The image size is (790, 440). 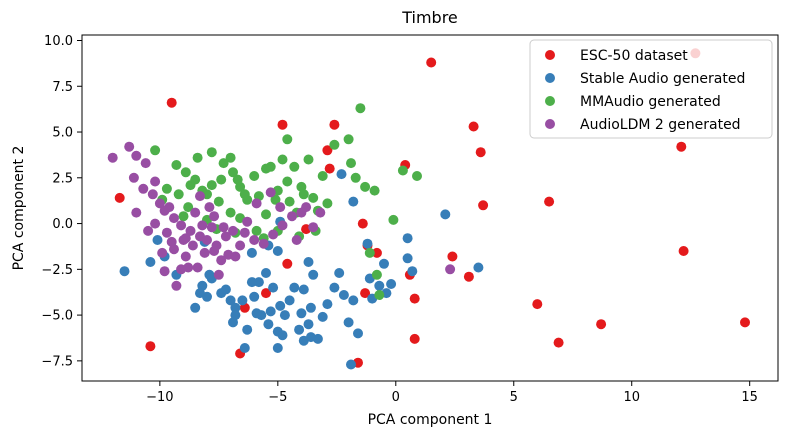 What do you see at coordinates (429, 17) in the screenshot?
I see `chart-title: Timbre` at bounding box center [429, 17].